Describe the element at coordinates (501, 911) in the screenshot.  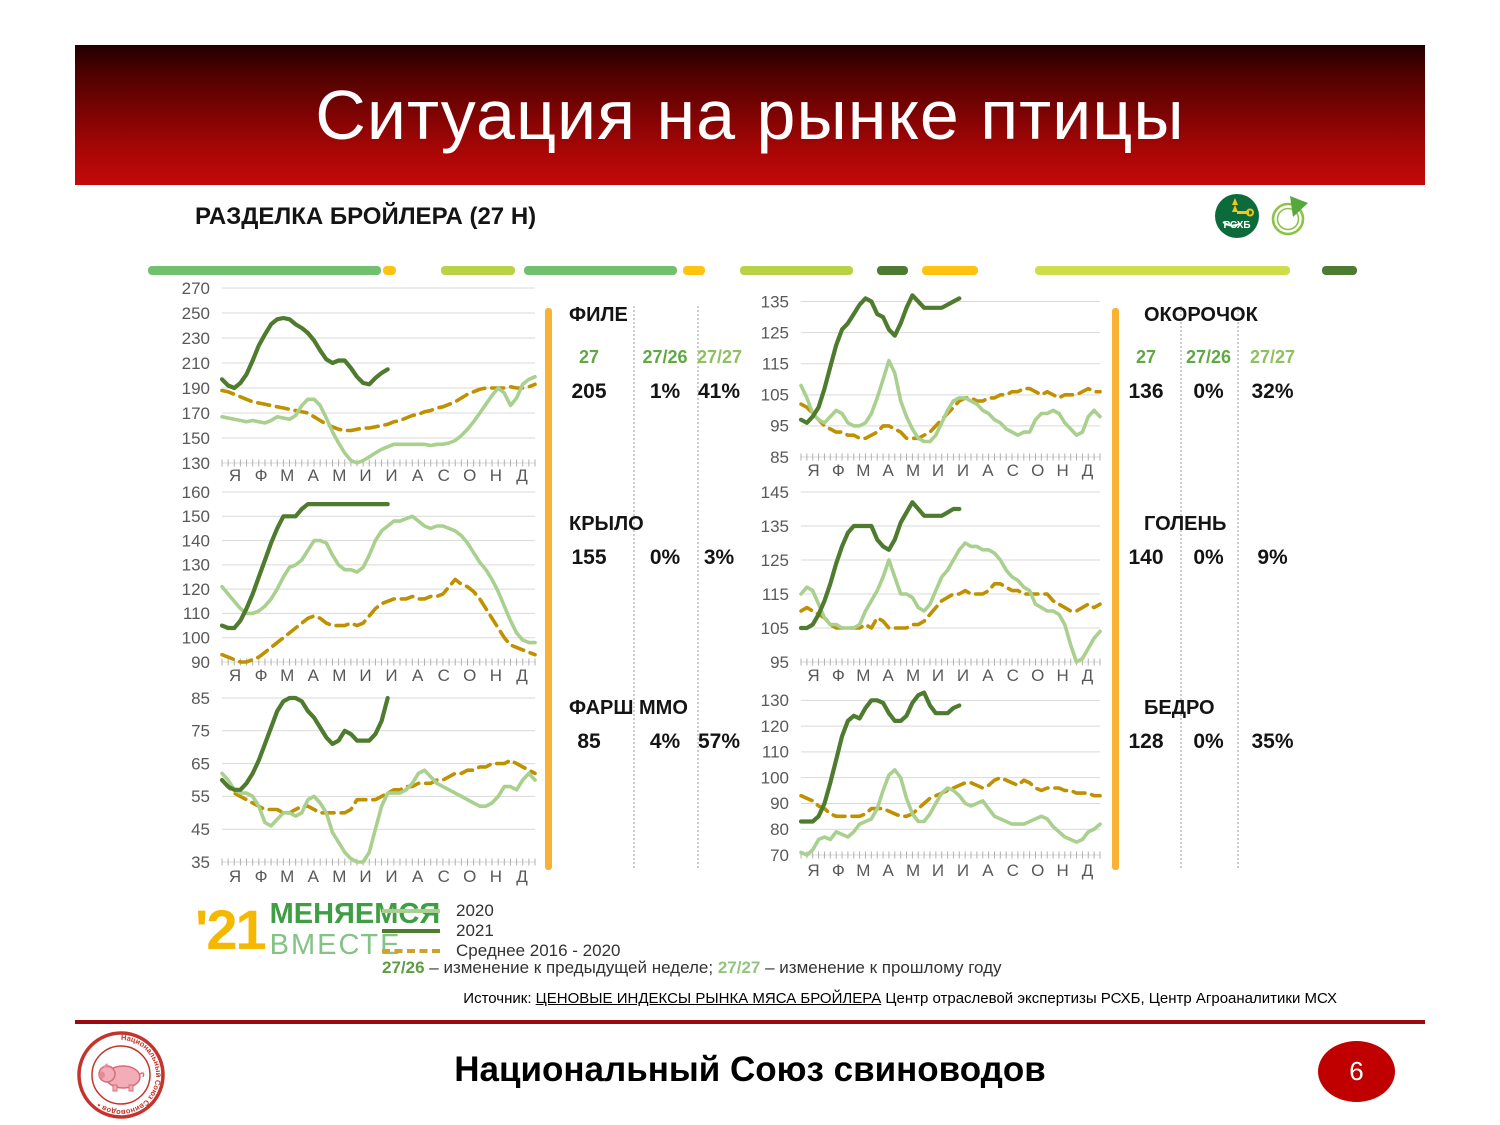
I see `legend-item: 2020` at that location.